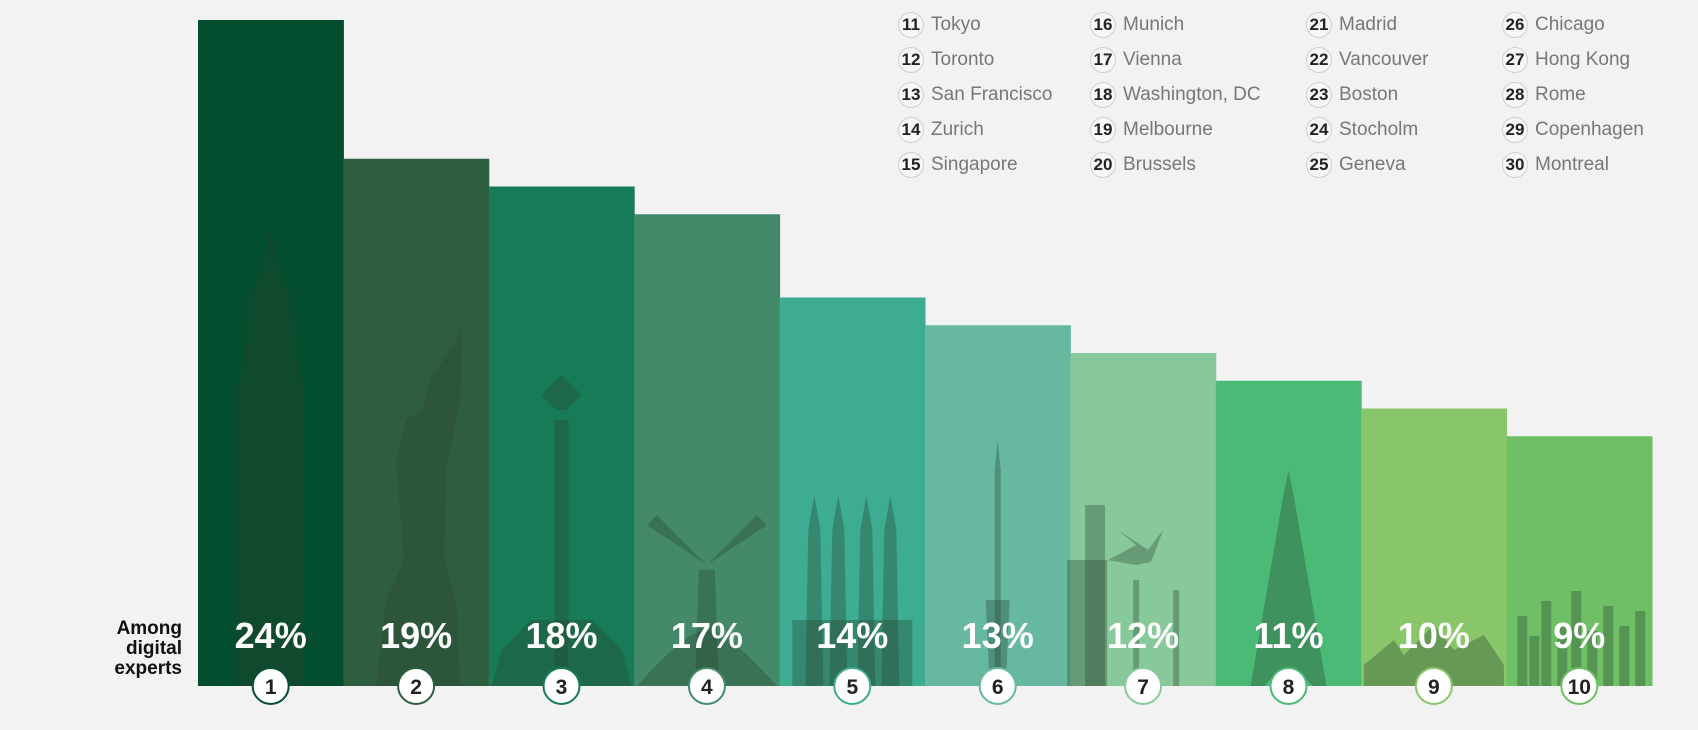 Image resolution: width=1698 pixels, height=730 pixels. Describe the element at coordinates (706, 600) in the screenshot. I see `windmill-icon` at that location.